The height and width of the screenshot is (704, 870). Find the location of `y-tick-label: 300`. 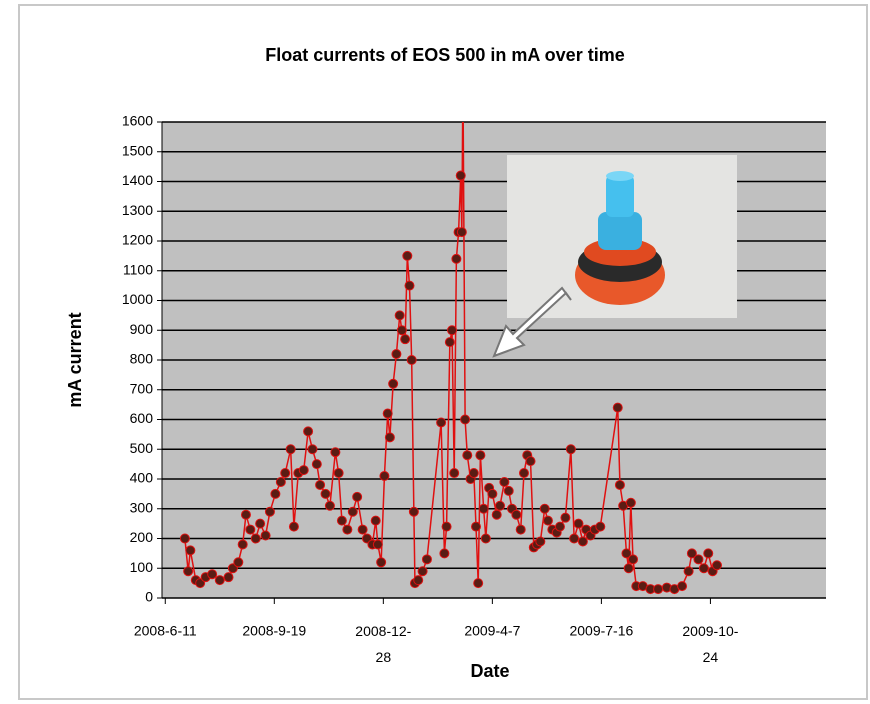

y-tick-label: 300 is located at coordinates (142, 507).